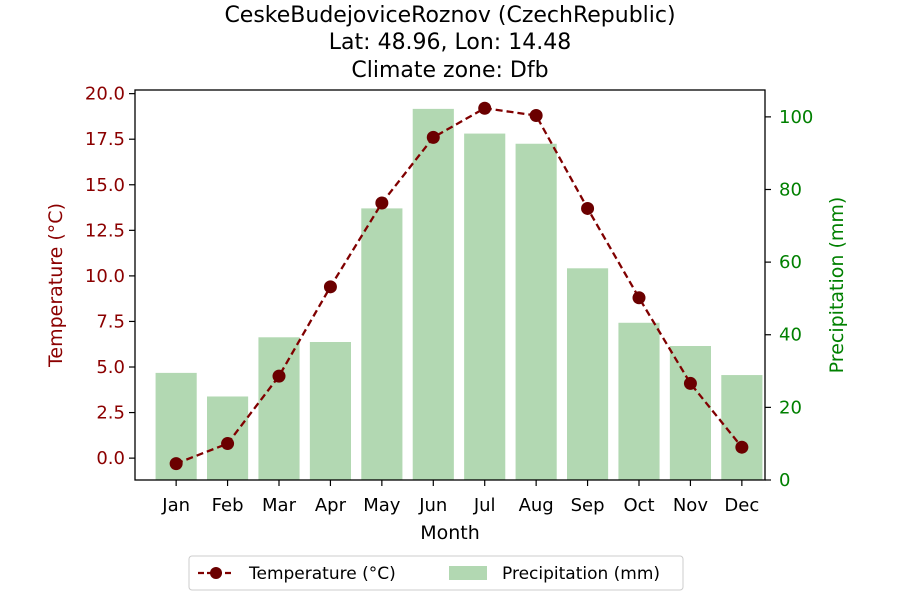 This screenshot has width=900, height=600. I want to click on left-tick-label: 15.0, so click(105, 185).